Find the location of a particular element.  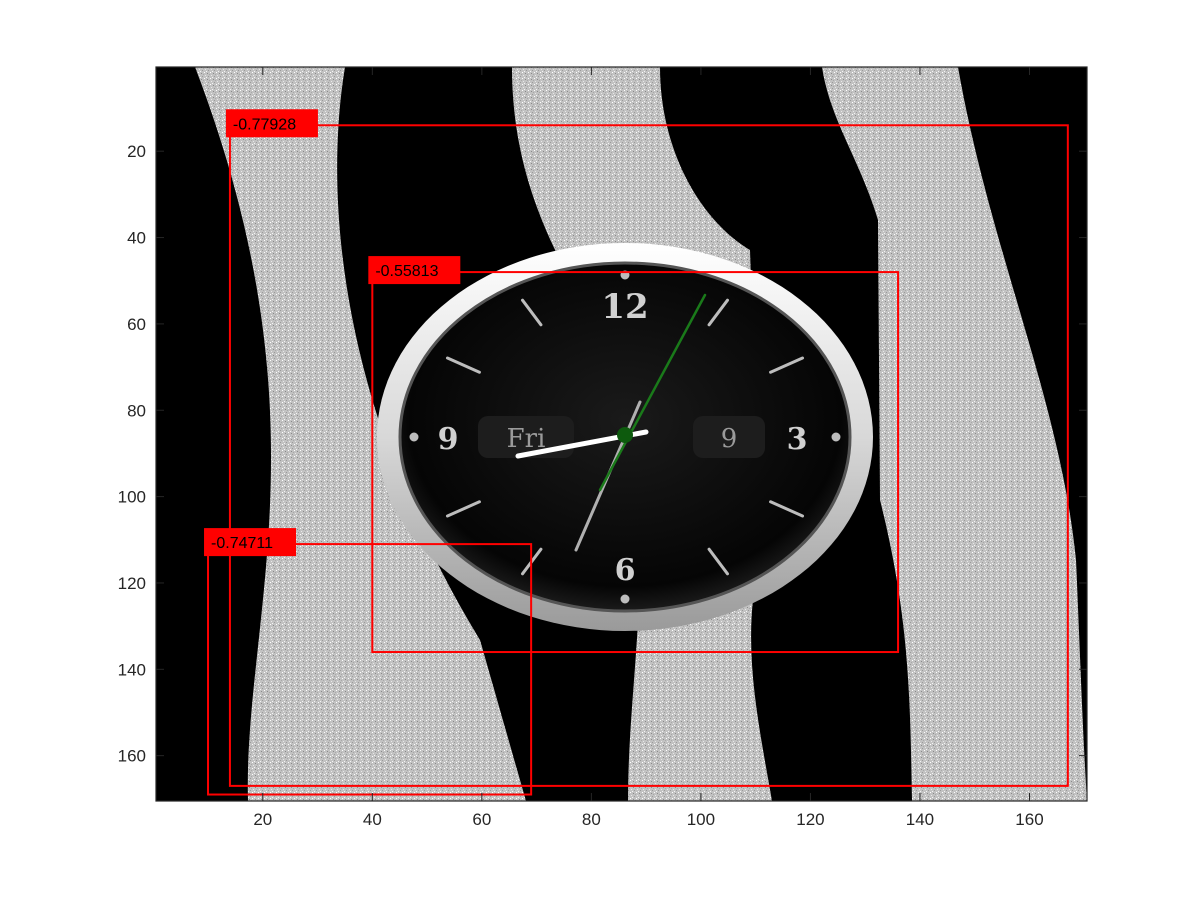

clock-number-6: 6 is located at coordinates (625, 570).